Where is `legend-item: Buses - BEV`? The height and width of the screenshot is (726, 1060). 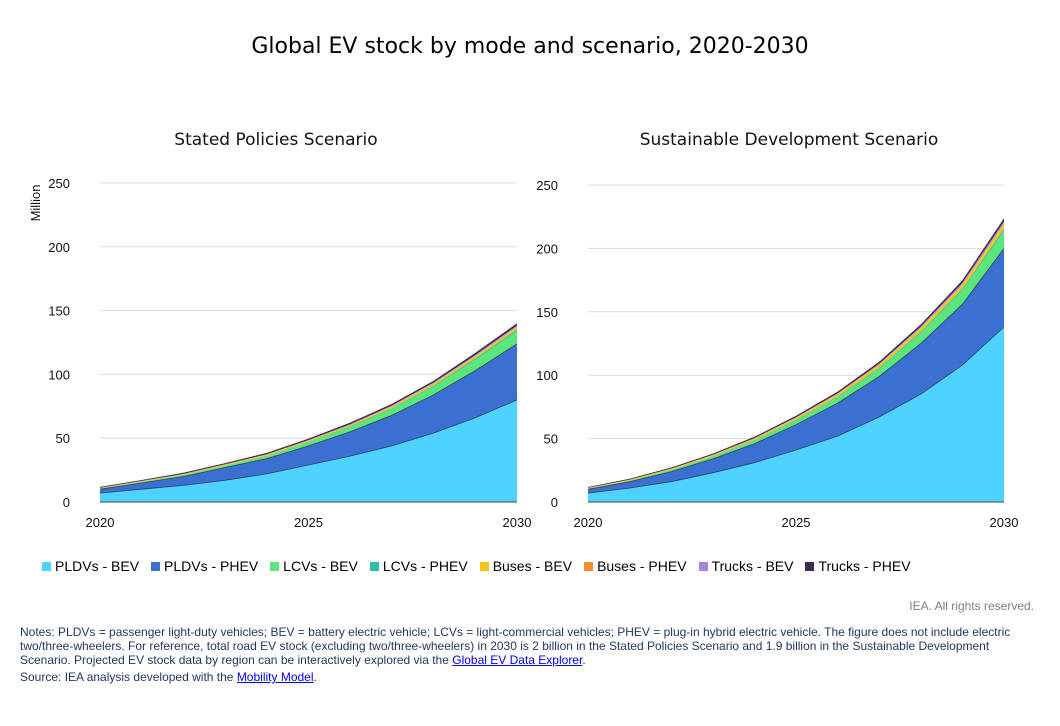 legend-item: Buses - BEV is located at coordinates (526, 566).